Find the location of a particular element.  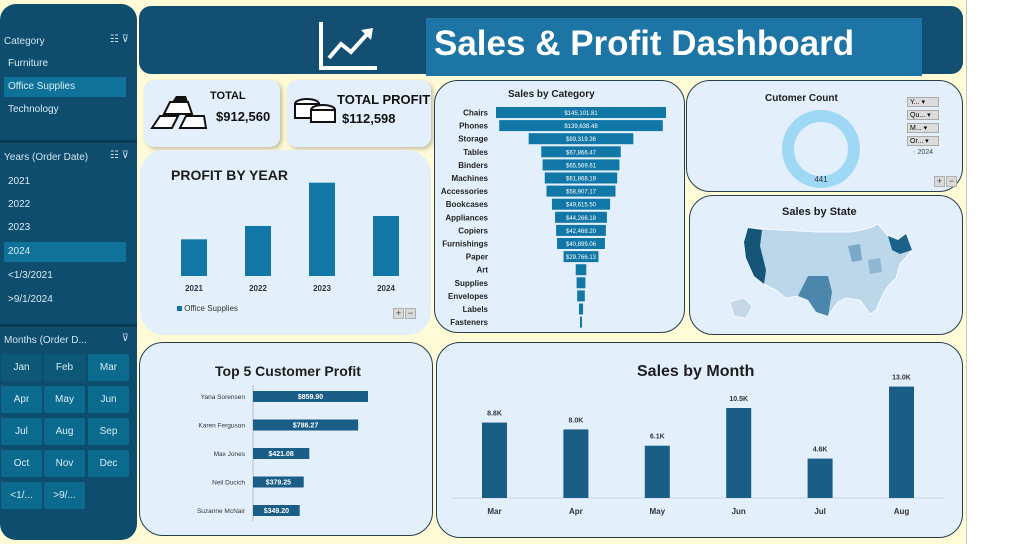

category-value-label: $139,638.48 is located at coordinates (581, 127).